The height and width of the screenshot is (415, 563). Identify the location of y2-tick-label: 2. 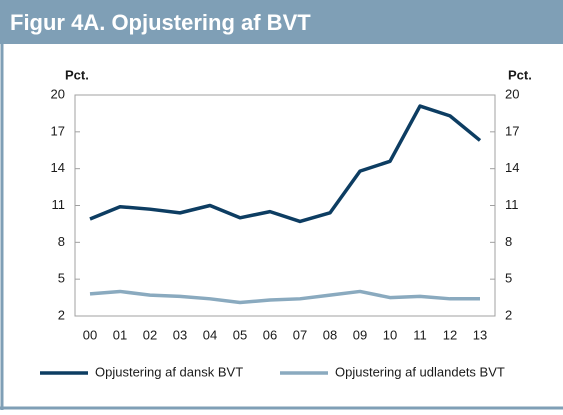
(508, 314).